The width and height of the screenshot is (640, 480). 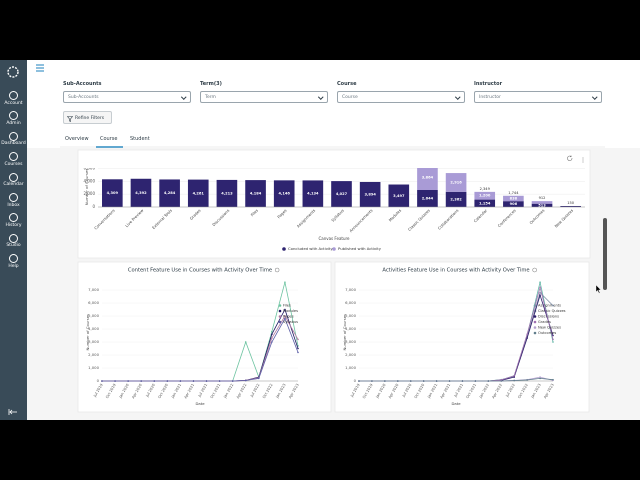 I want to click on x-tick-label: Jan 2021, so click(x=432, y=391).